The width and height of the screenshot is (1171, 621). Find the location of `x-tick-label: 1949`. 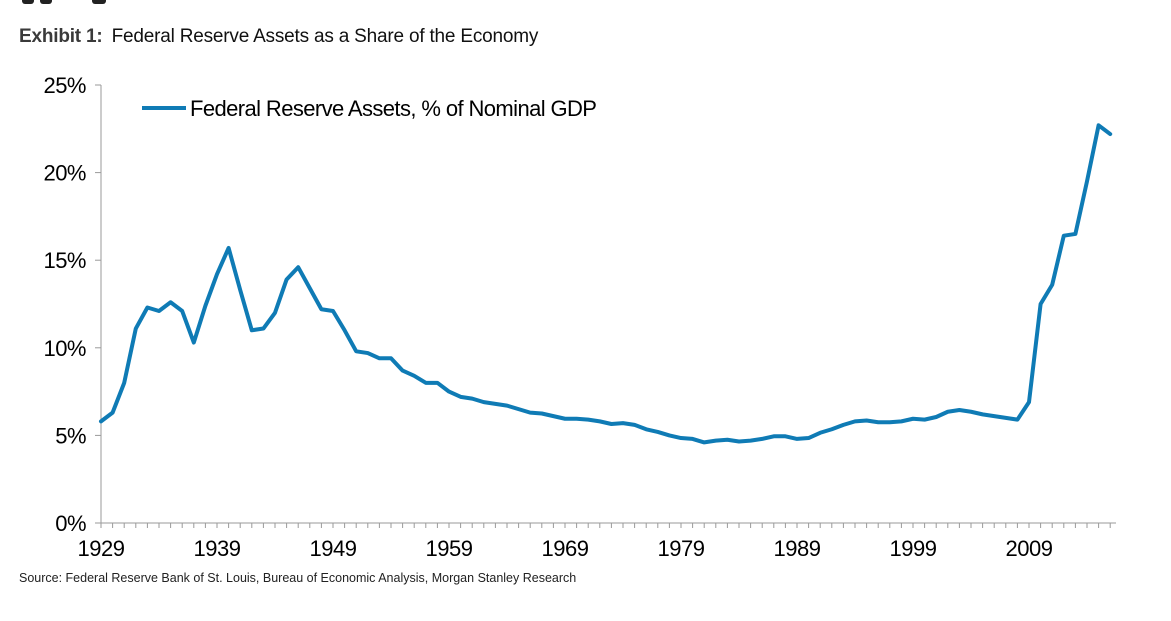

x-tick-label: 1949 is located at coordinates (333, 548).